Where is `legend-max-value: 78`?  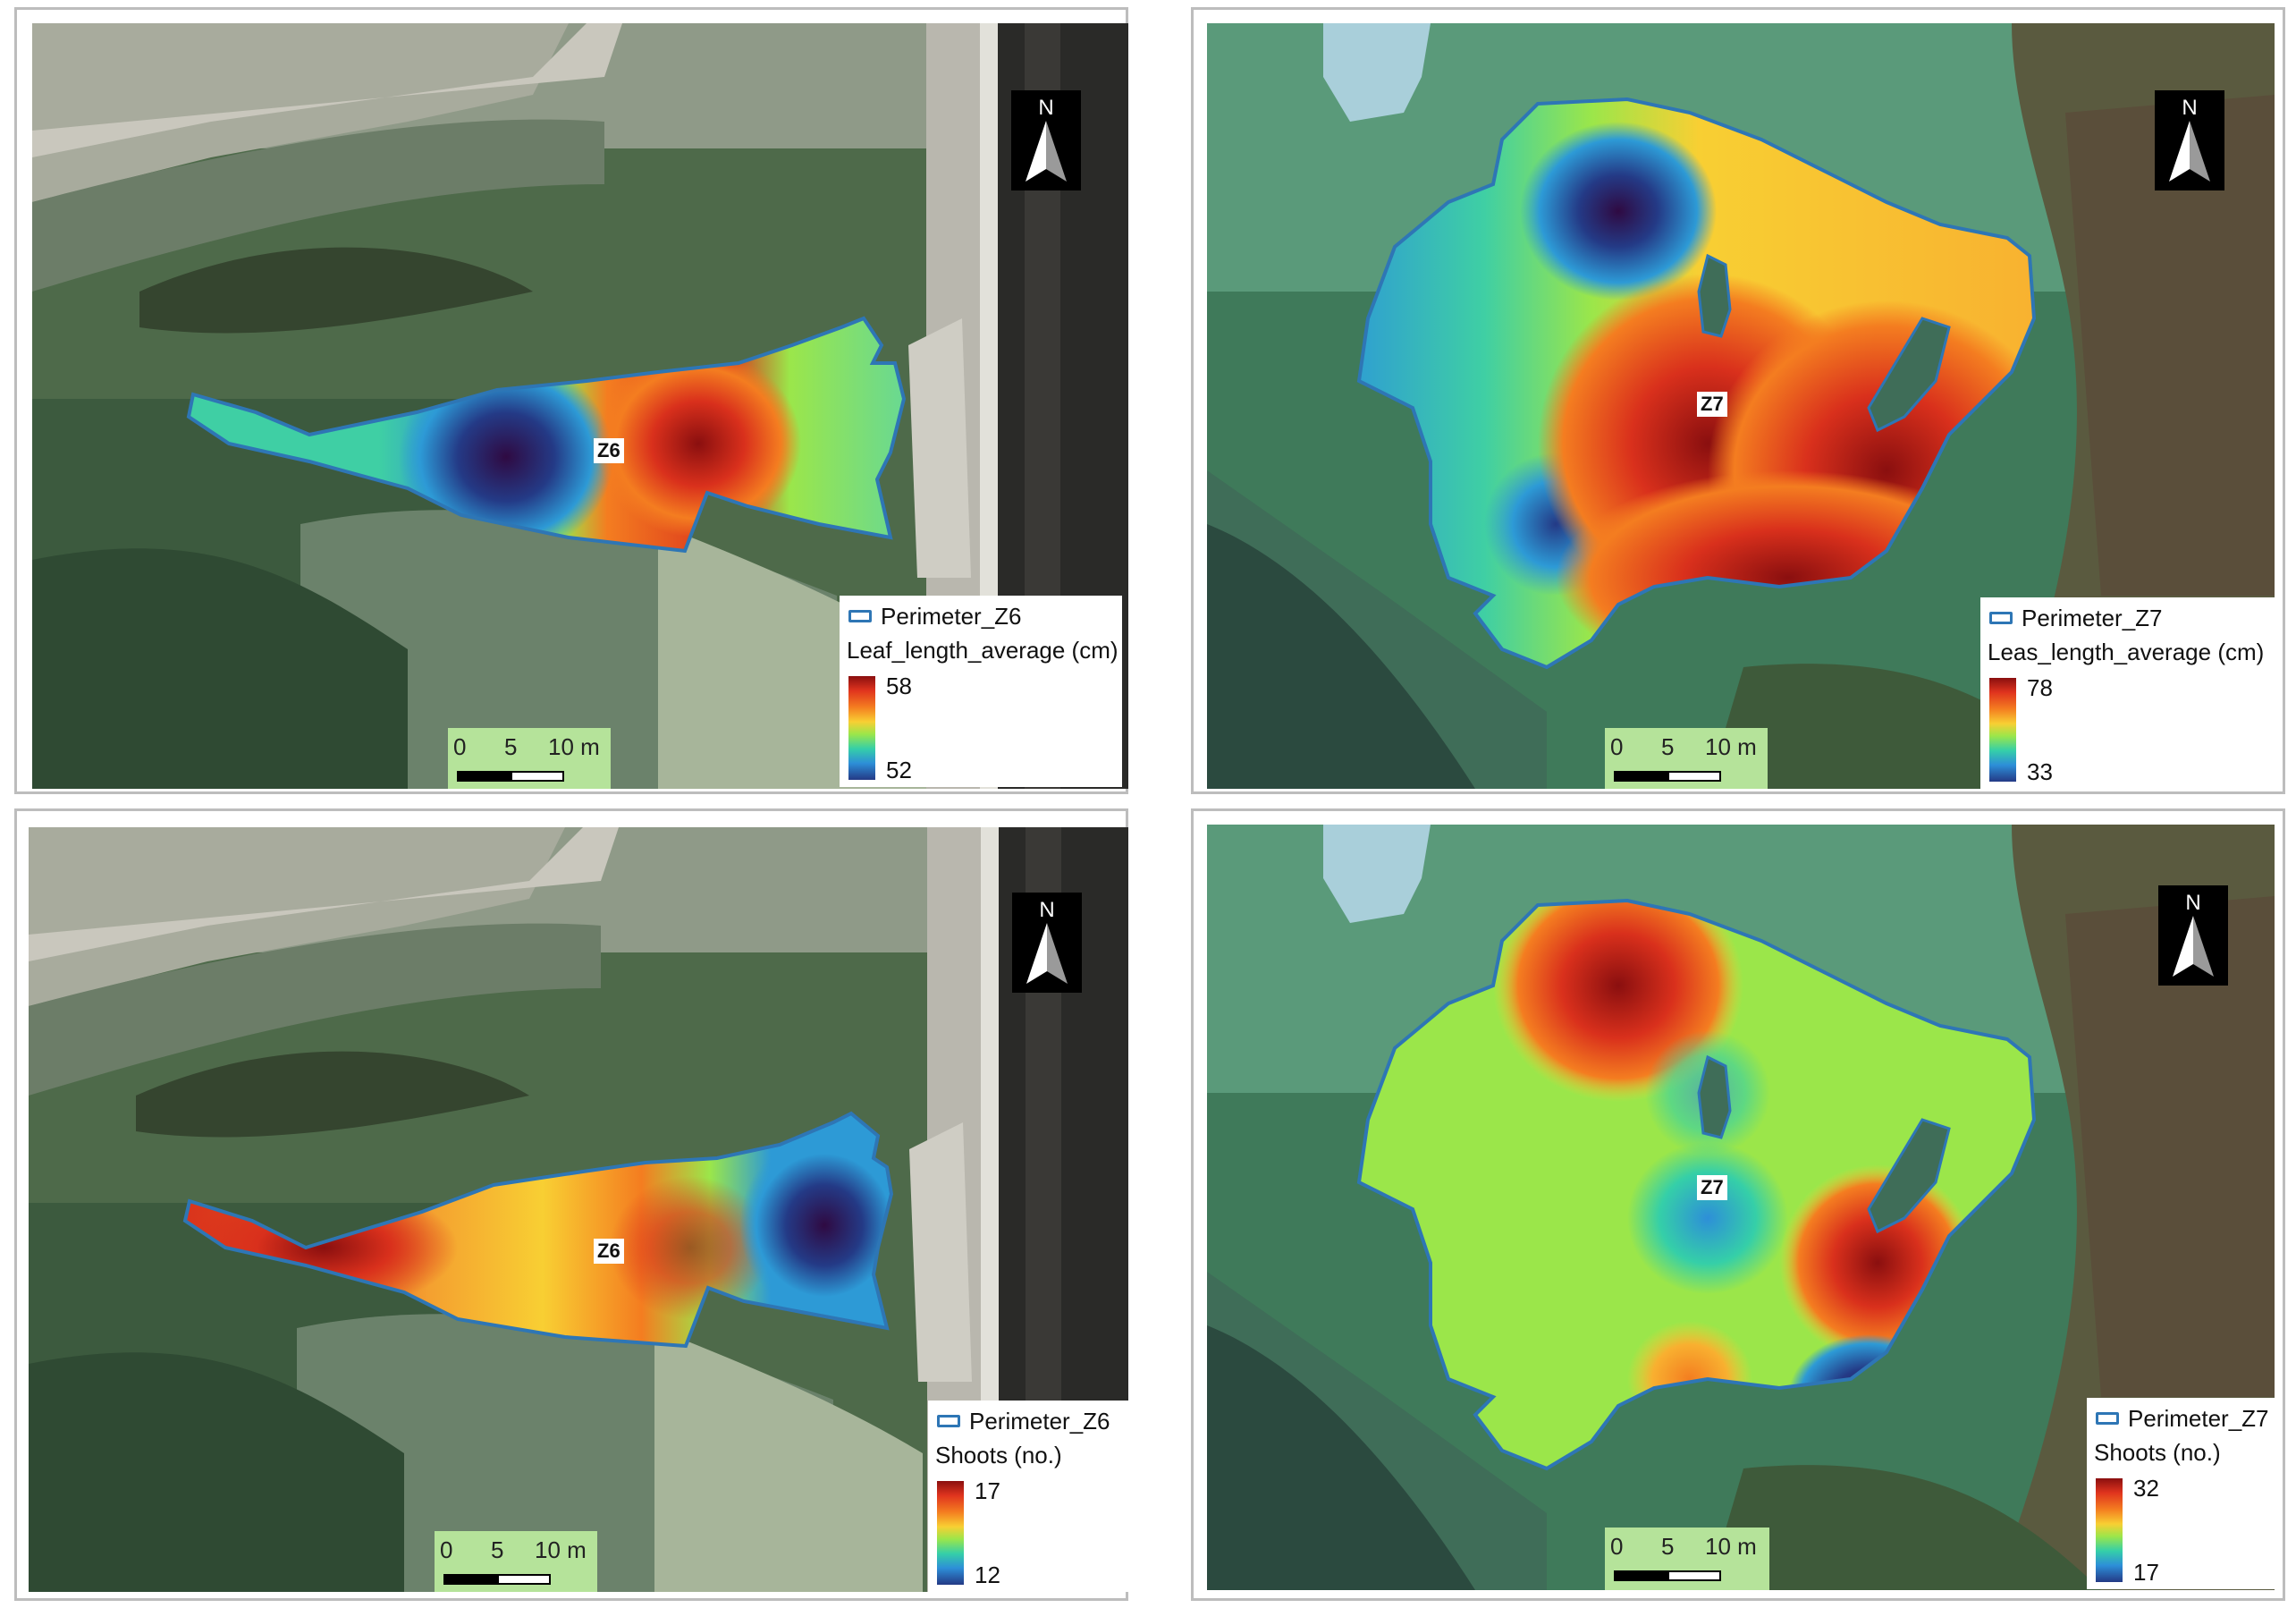 legend-max-value: 78 is located at coordinates (2040, 688).